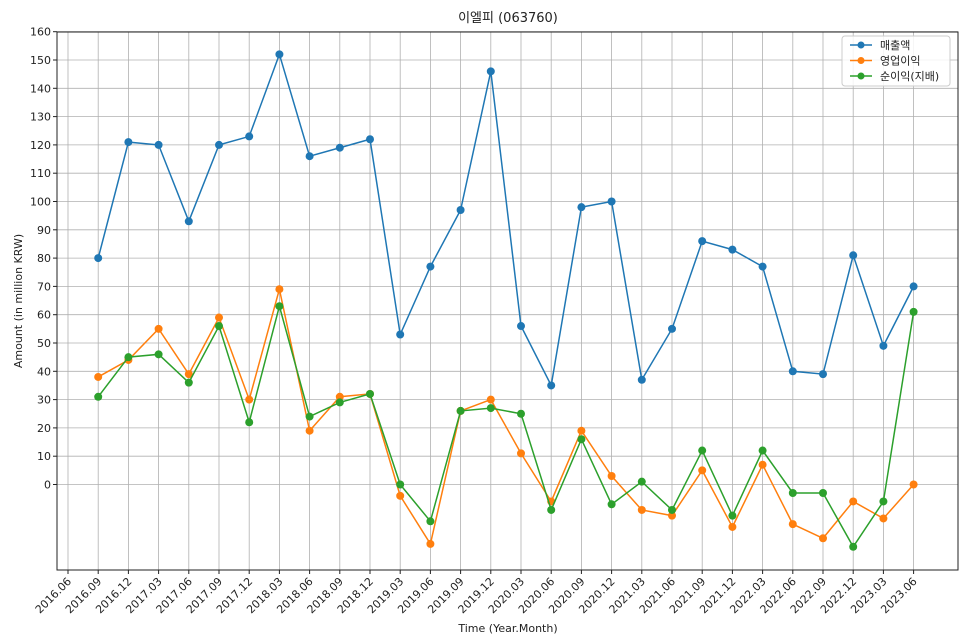  I want to click on legend-item: 영업이익, so click(885, 61).